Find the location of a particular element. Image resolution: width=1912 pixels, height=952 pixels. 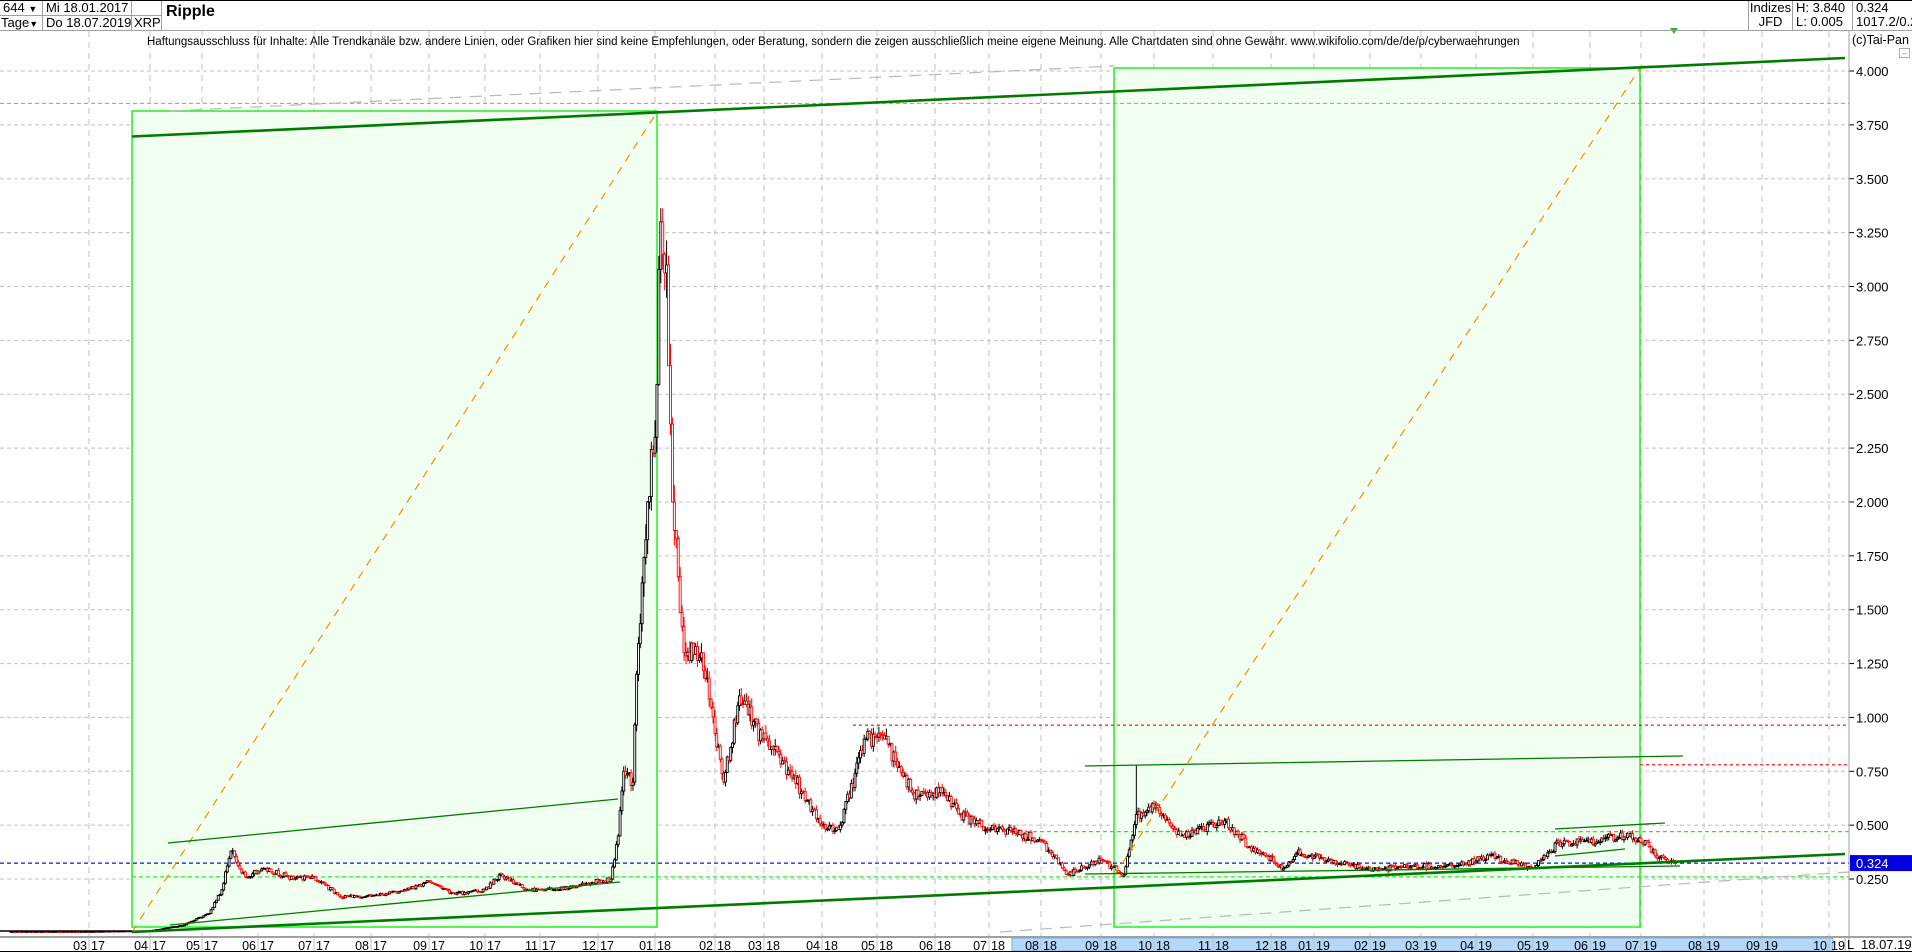

bars-count-dropdown: 644 ▼ is located at coordinates (21, 8).